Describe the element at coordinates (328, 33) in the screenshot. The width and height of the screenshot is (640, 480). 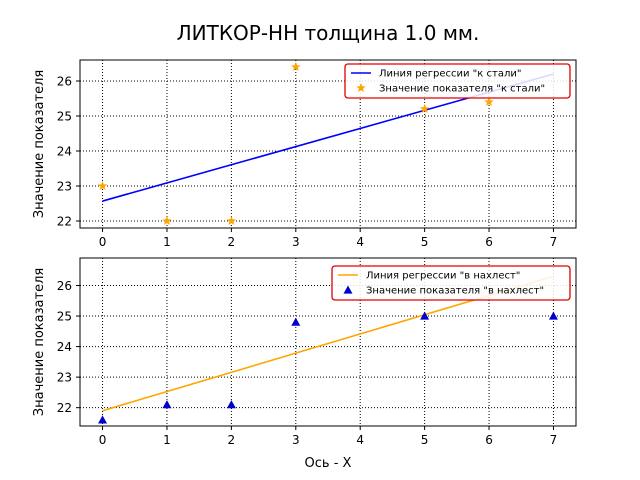
I see `figure-title: ЛИТКОР-НН толщина 1.0 мм.` at that location.